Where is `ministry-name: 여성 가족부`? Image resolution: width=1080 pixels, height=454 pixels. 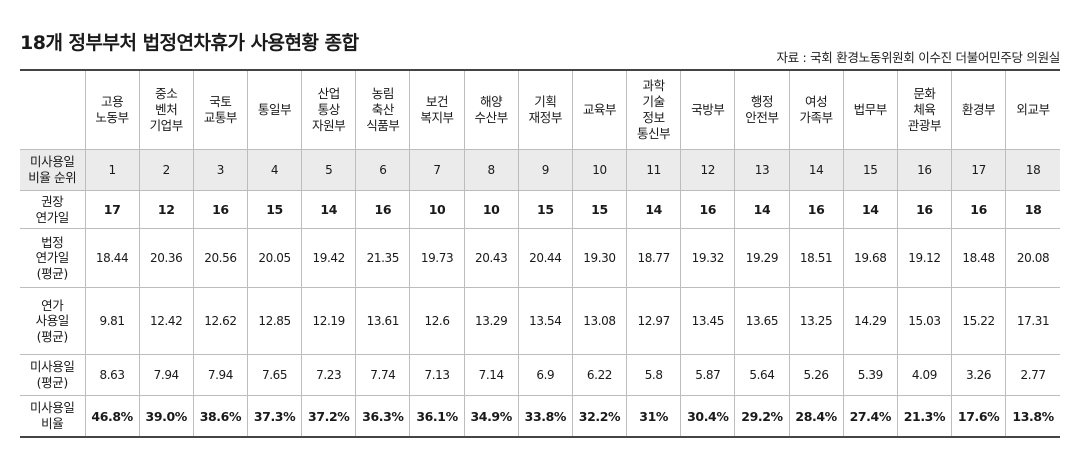
ministry-name: 여성 가족부 is located at coordinates (816, 109).